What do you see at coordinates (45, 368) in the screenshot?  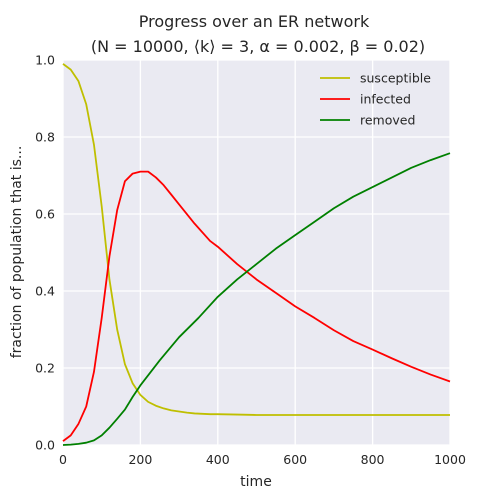 I see `y-tick-label: 0.2` at bounding box center [45, 368].